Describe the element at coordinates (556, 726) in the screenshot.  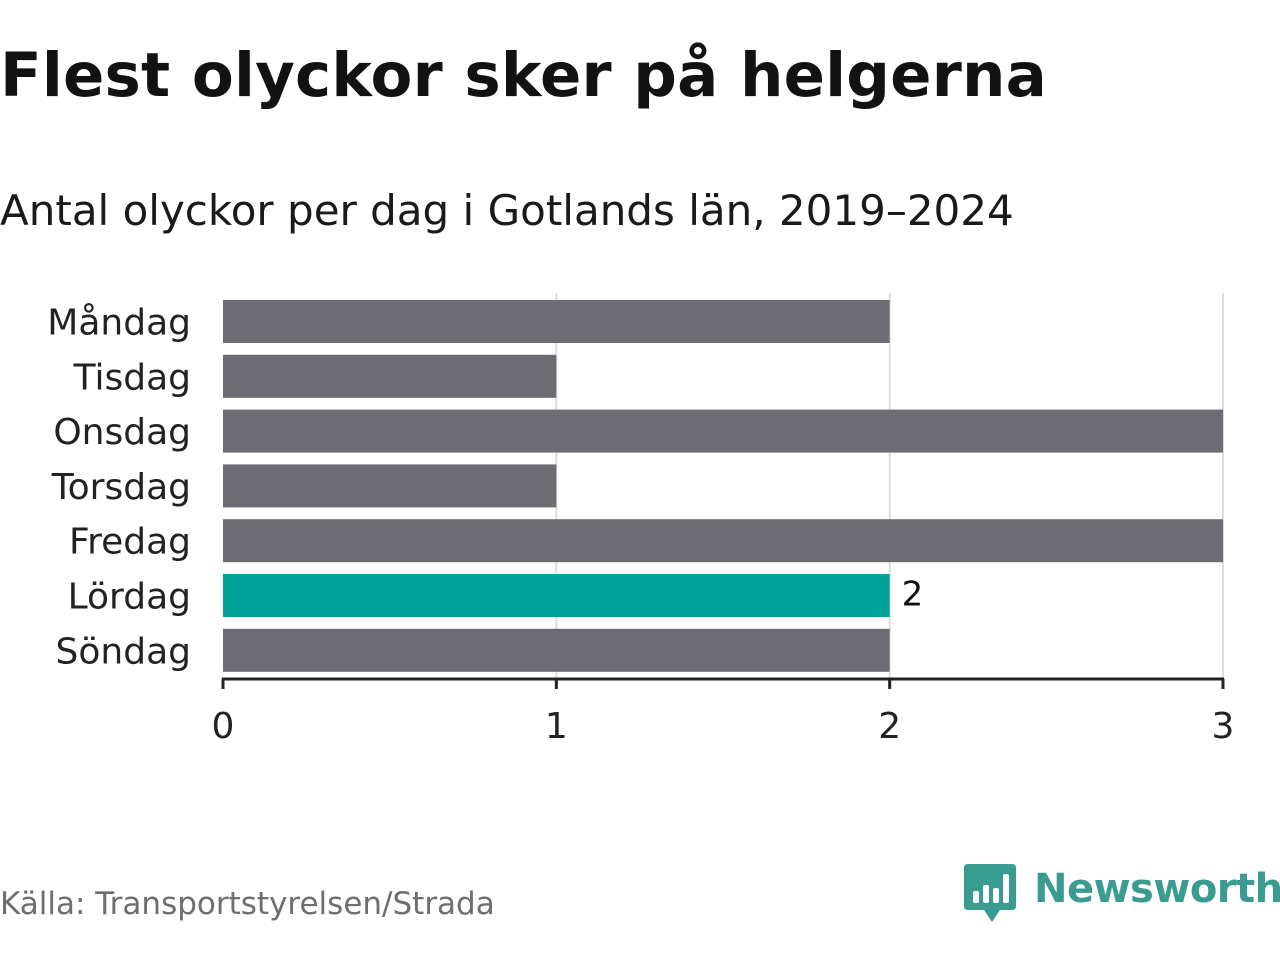
I see `x-tick-label: 1` at that location.